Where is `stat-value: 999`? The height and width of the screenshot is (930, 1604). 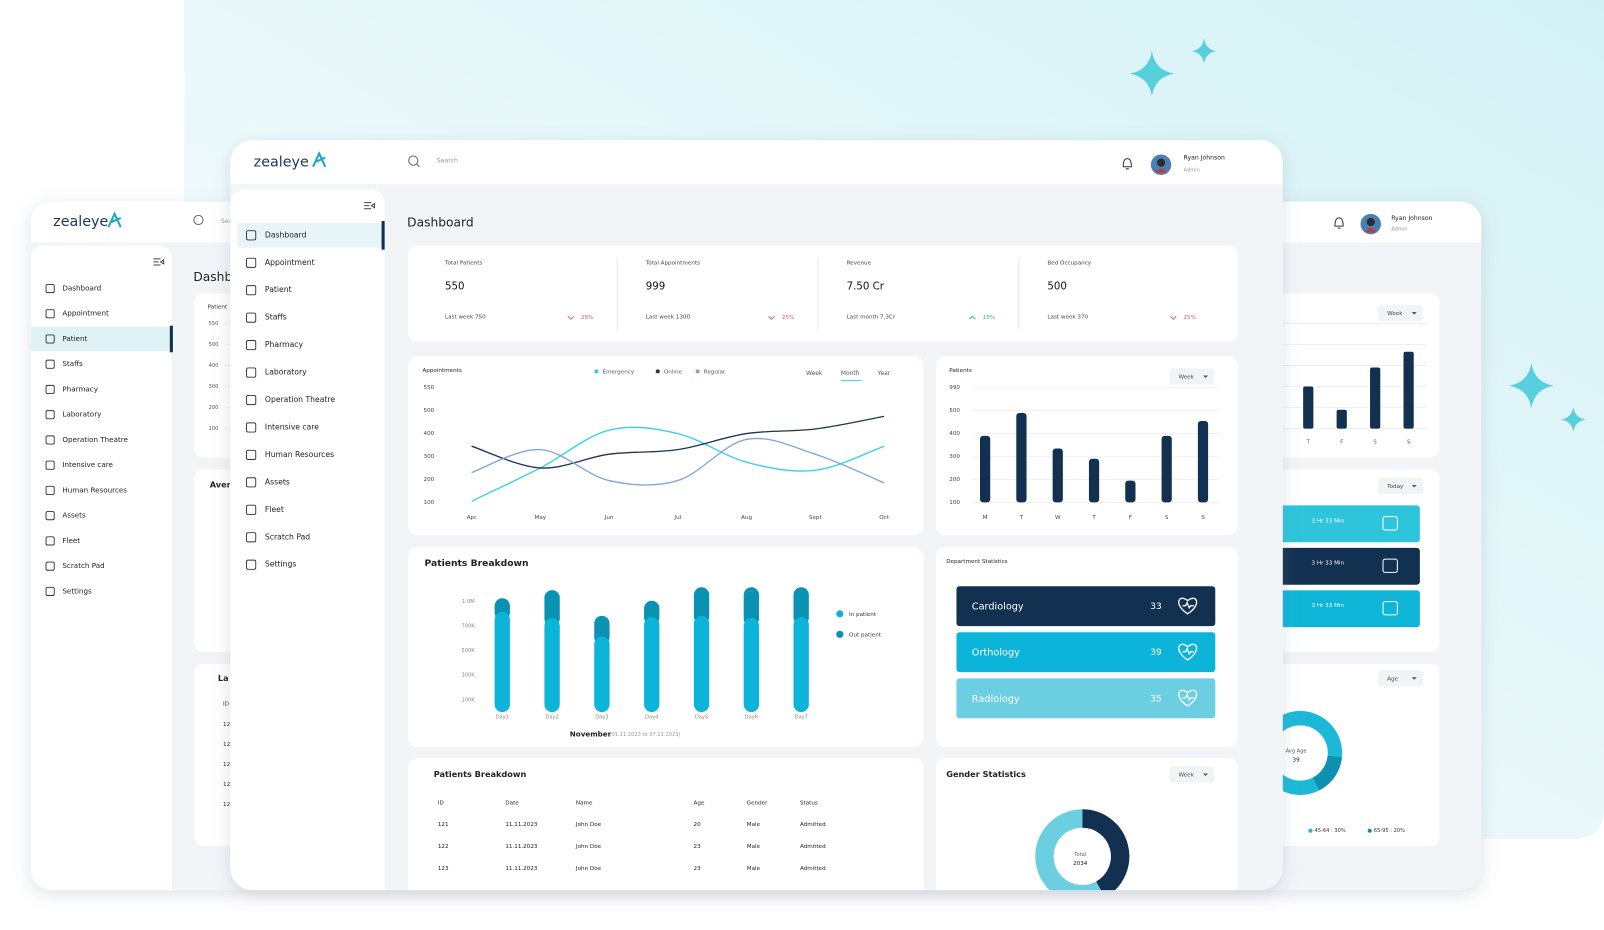 stat-value: 999 is located at coordinates (656, 286).